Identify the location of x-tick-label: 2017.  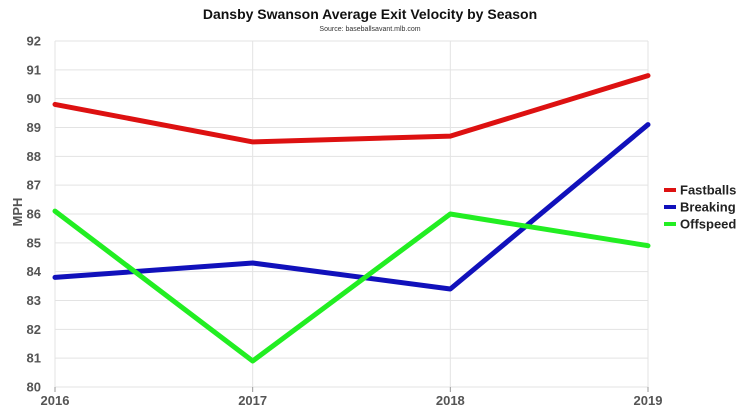
(252, 400).